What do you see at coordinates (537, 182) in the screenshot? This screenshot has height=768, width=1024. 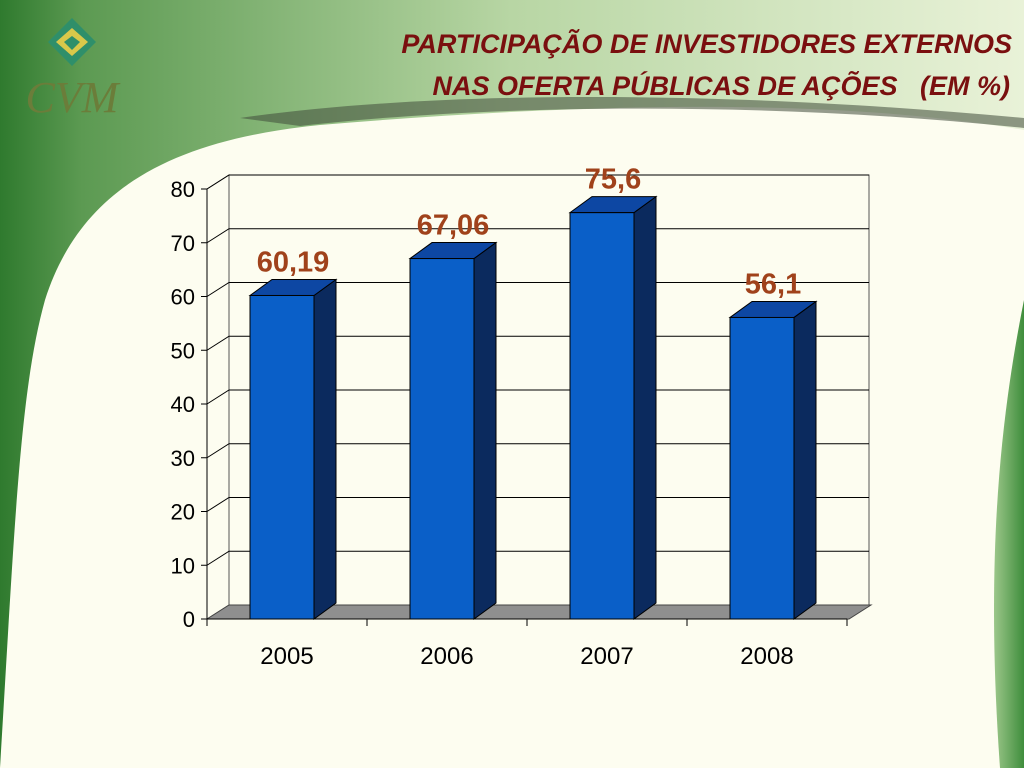 I see `gridline` at bounding box center [537, 182].